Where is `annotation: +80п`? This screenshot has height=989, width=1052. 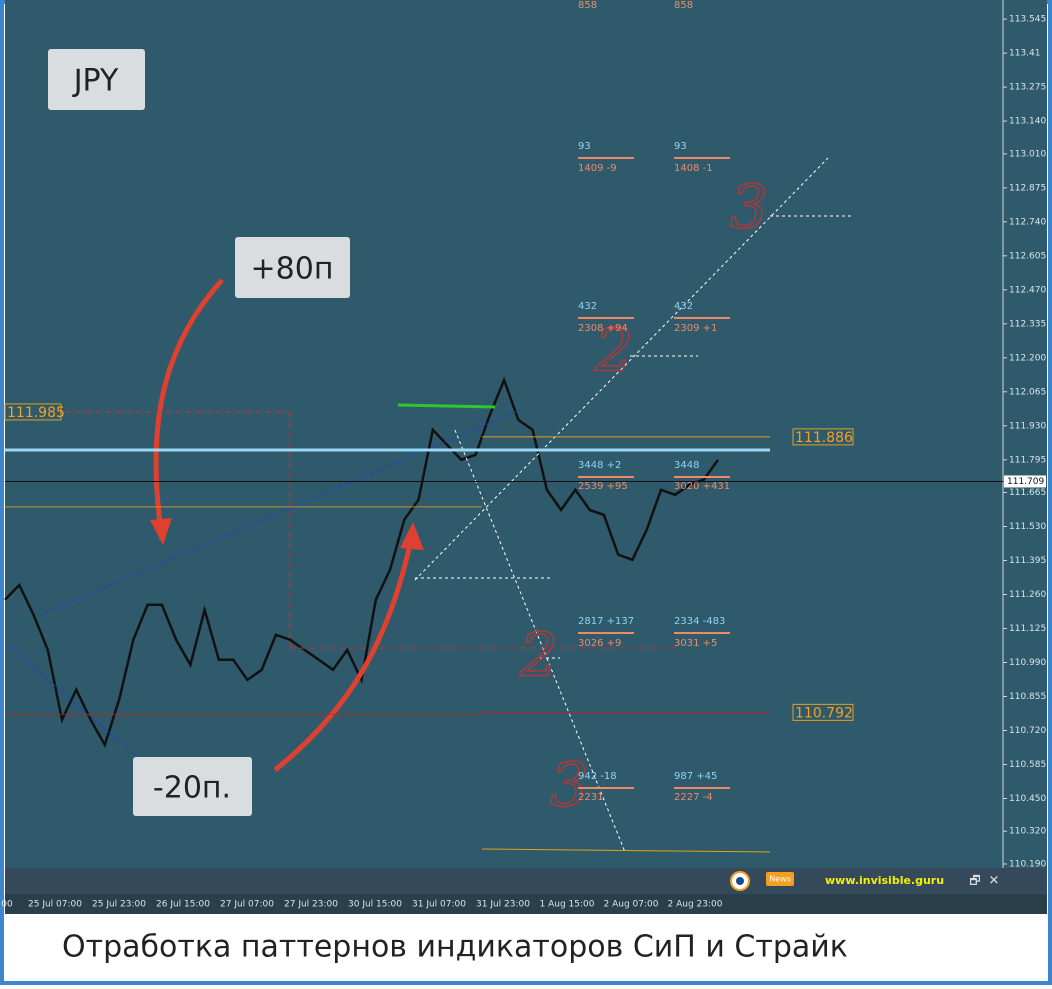 annotation: +80п is located at coordinates (292, 269).